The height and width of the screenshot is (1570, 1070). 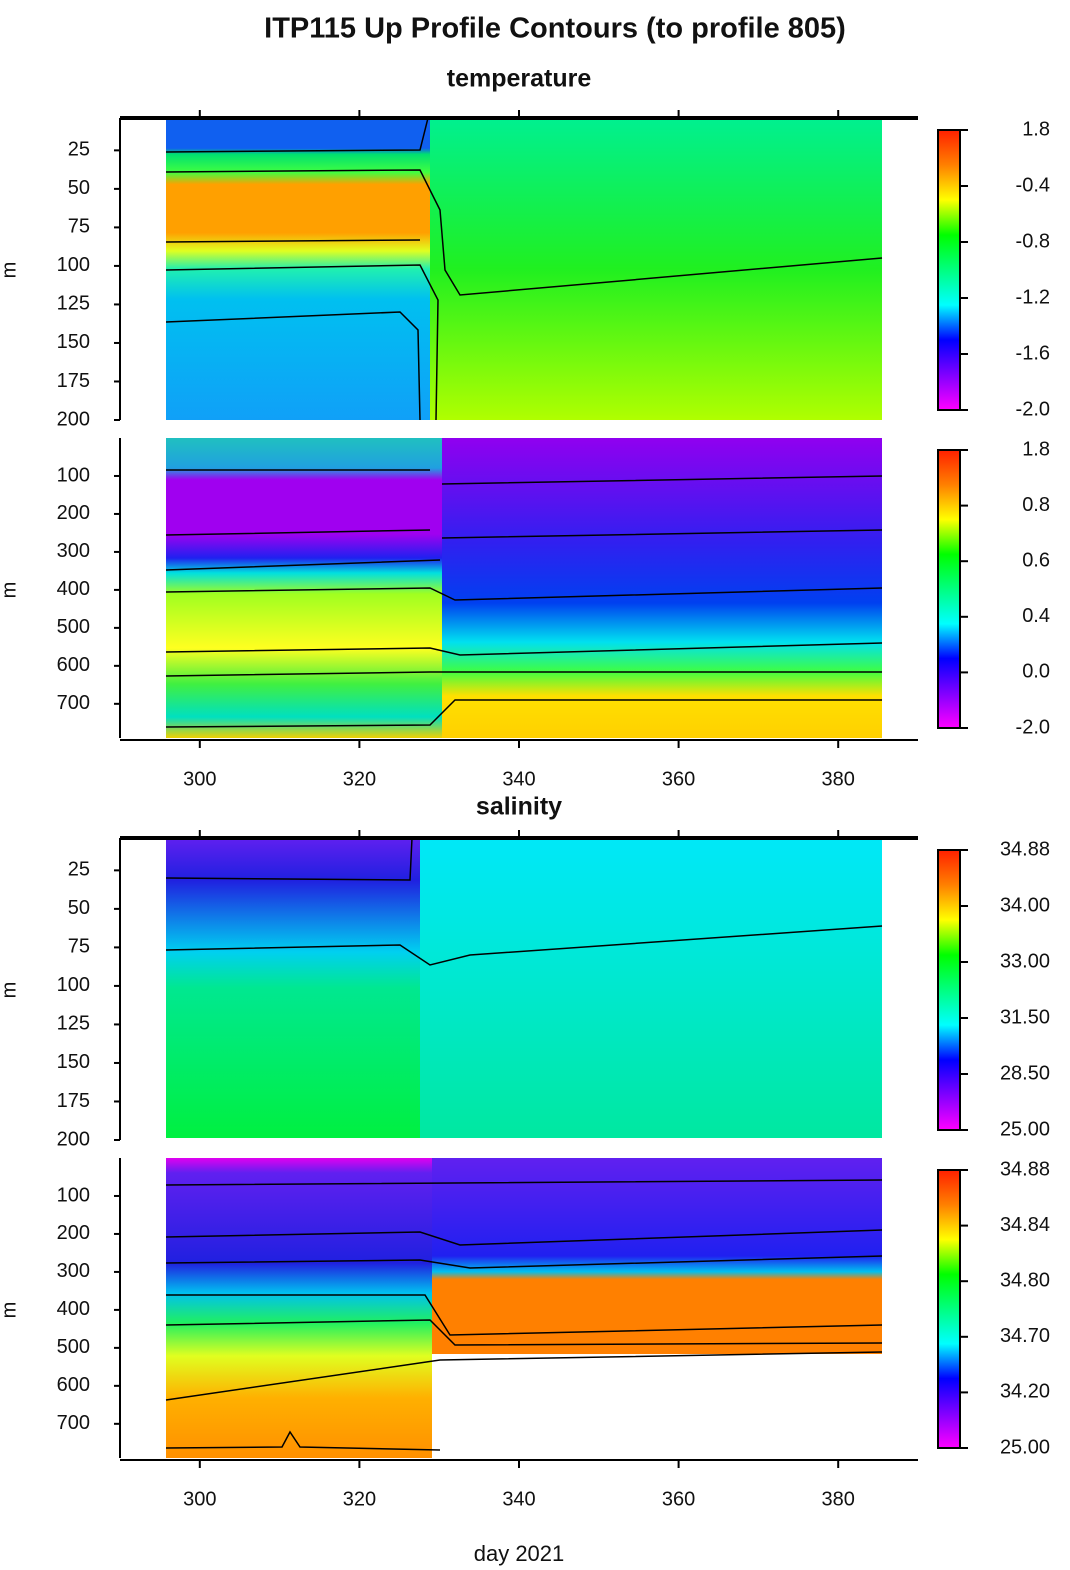 What do you see at coordinates (1036, 672) in the screenshot?
I see `colorbar-label: 0.0` at bounding box center [1036, 672].